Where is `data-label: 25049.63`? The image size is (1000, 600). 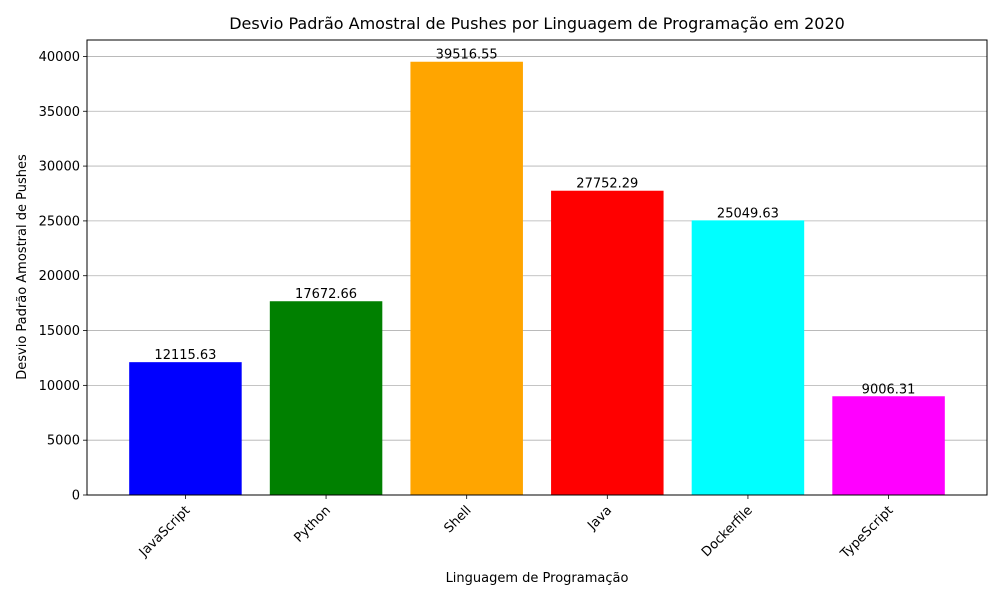
data-label: 25049.63 is located at coordinates (748, 213).